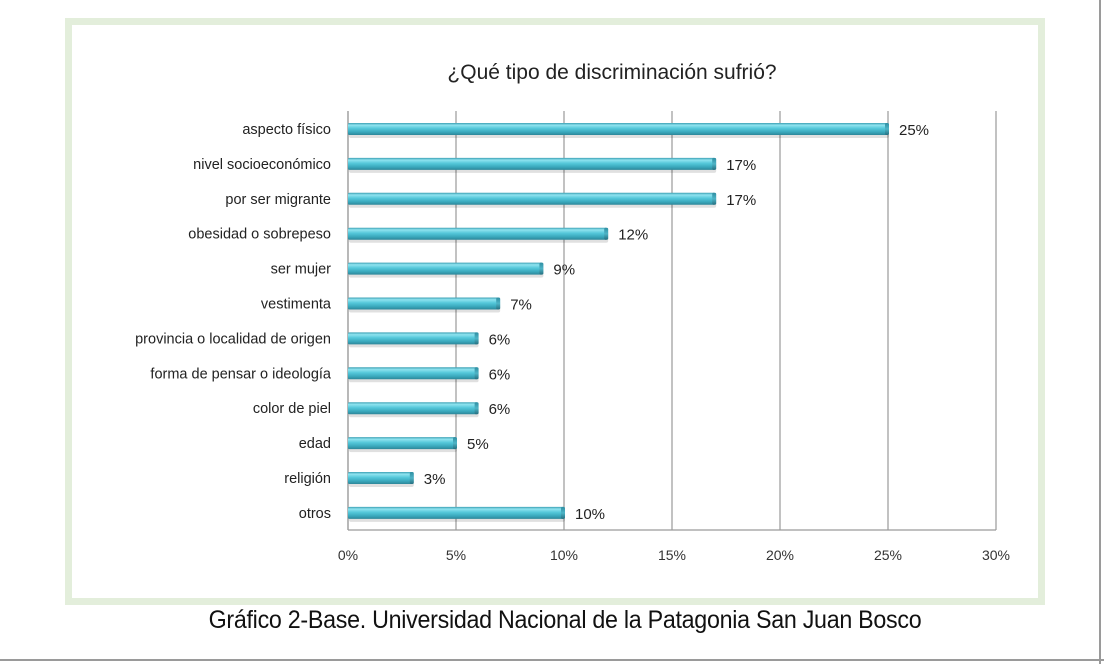  What do you see at coordinates (301, 270) in the screenshot?
I see `category-label: ser mujer` at bounding box center [301, 270].